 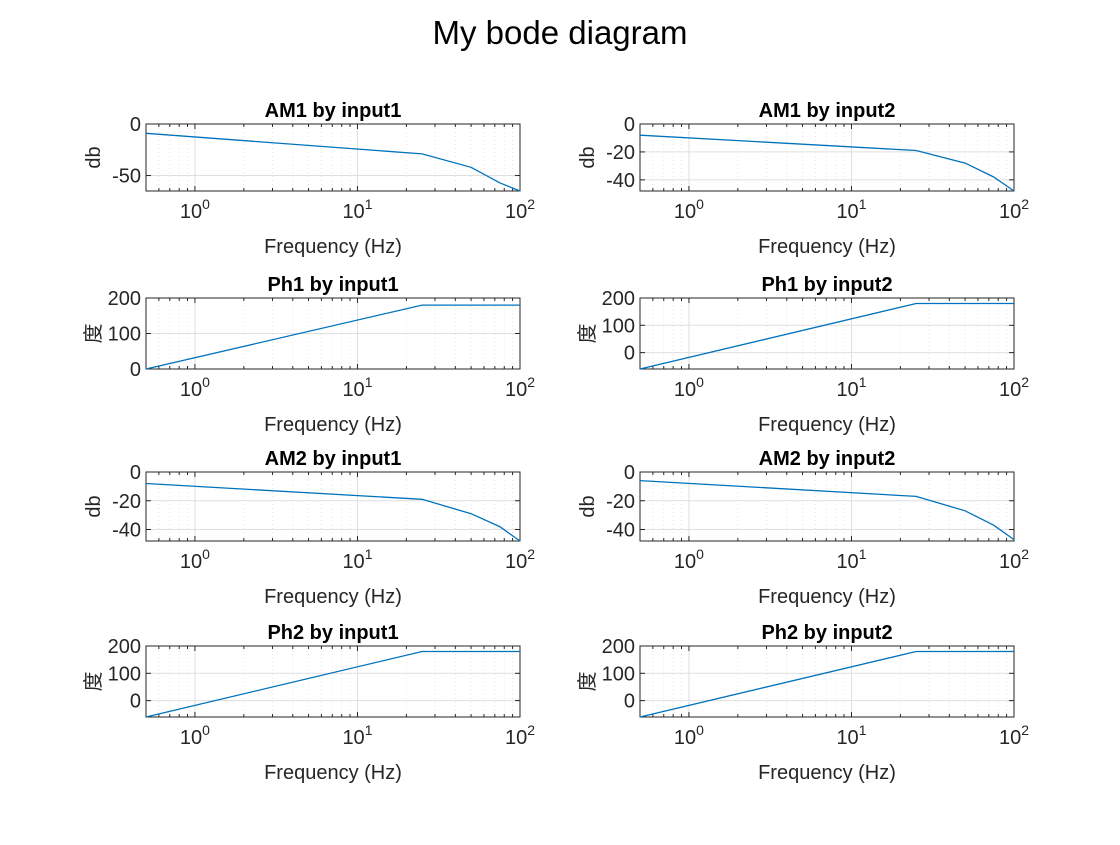 What do you see at coordinates (333, 459) in the screenshot?
I see `subplot-title: AM2 by input1` at bounding box center [333, 459].